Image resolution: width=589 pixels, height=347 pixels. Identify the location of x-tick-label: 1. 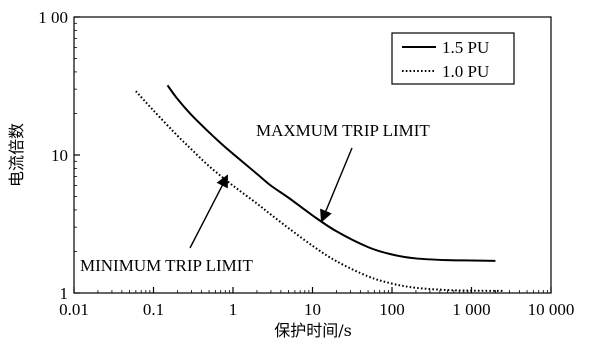
(233, 309).